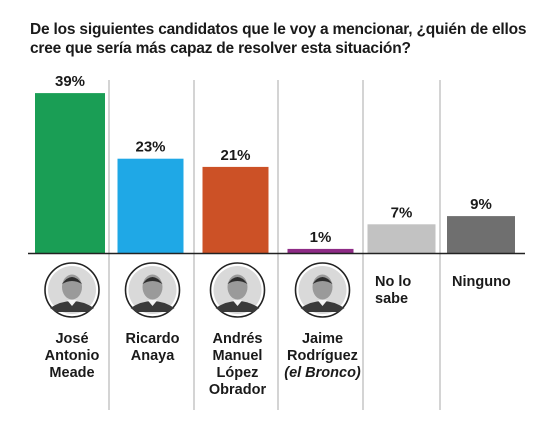 This screenshot has height=440, width=548. Describe the element at coordinates (401, 238) in the screenshot. I see `bar-no-sabe` at that location.